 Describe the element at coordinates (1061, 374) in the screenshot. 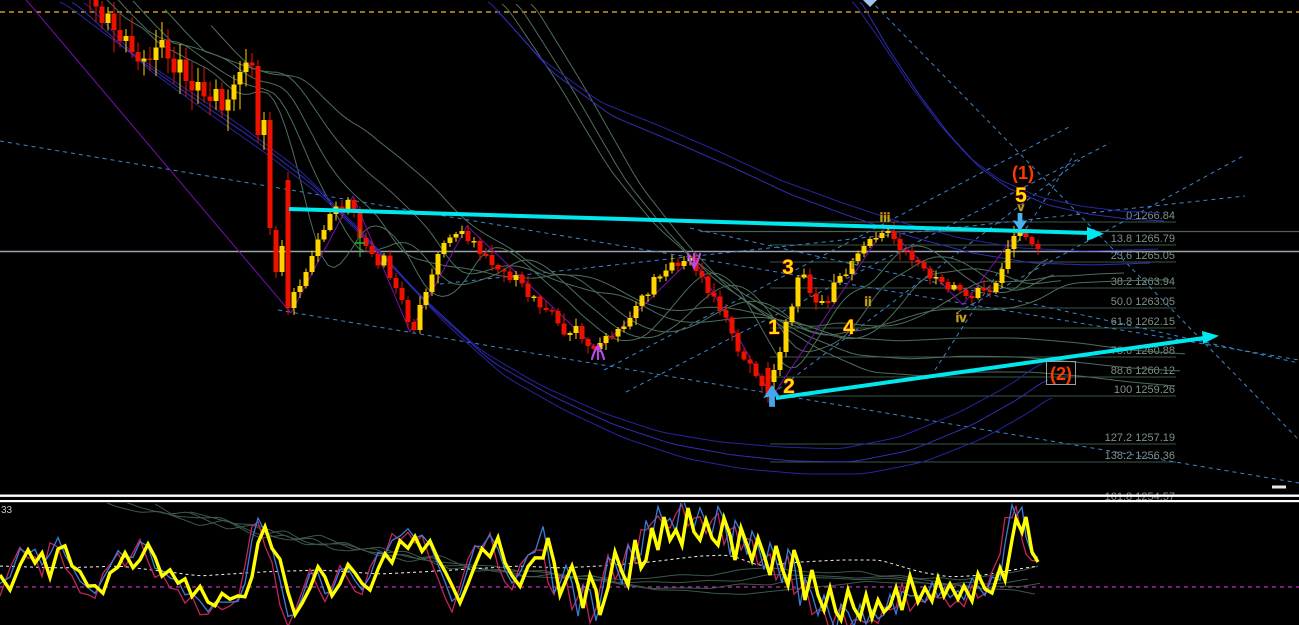

I see `svg-text: (2)` at that location.